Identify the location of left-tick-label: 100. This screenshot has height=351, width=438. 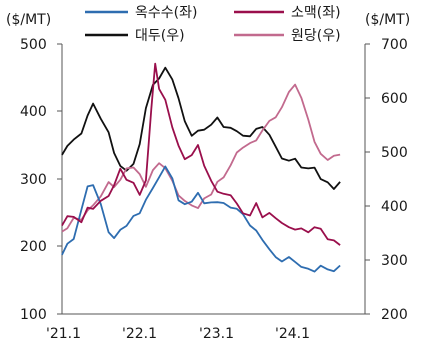
(33, 315).